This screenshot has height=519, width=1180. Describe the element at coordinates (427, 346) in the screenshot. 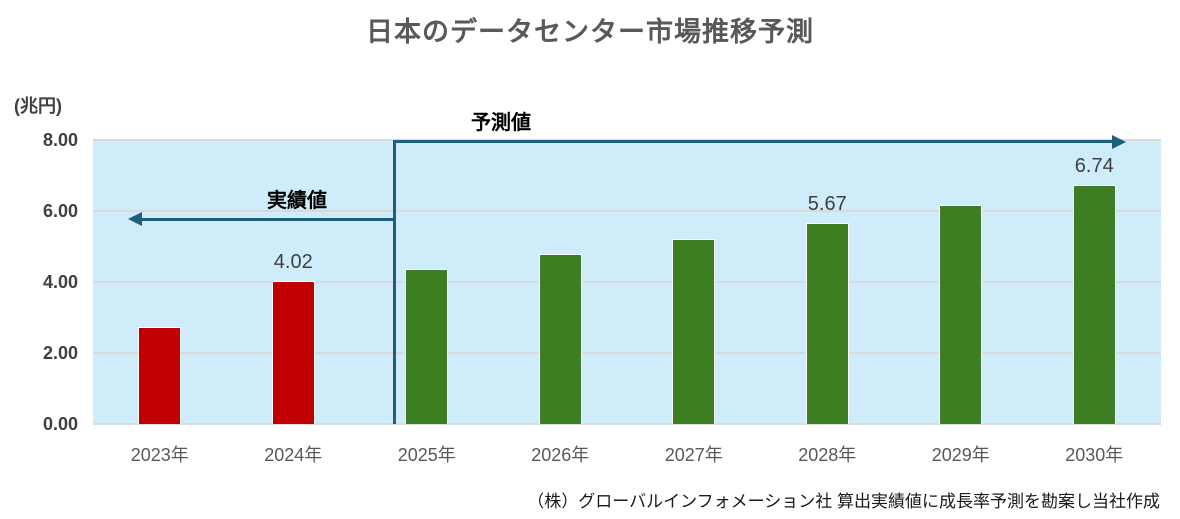

I see `bar-2025` at that location.